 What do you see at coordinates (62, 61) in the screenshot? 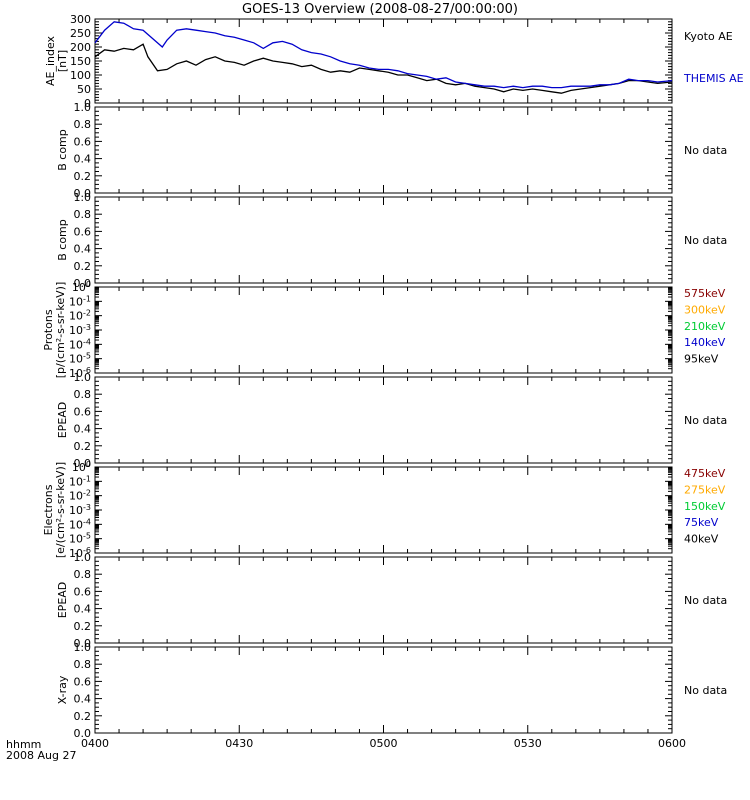
I see `y-axis-unit-label: [nT]` at bounding box center [62, 61].